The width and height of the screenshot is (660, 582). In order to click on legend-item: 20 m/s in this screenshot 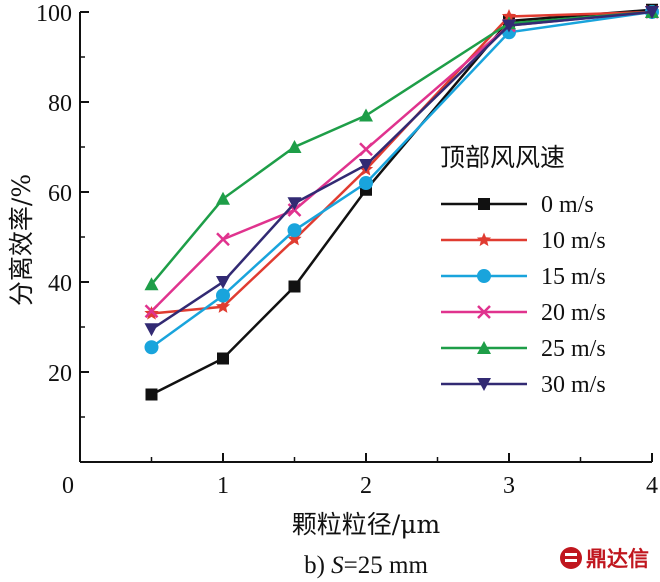, I will do `click(523, 313)`.